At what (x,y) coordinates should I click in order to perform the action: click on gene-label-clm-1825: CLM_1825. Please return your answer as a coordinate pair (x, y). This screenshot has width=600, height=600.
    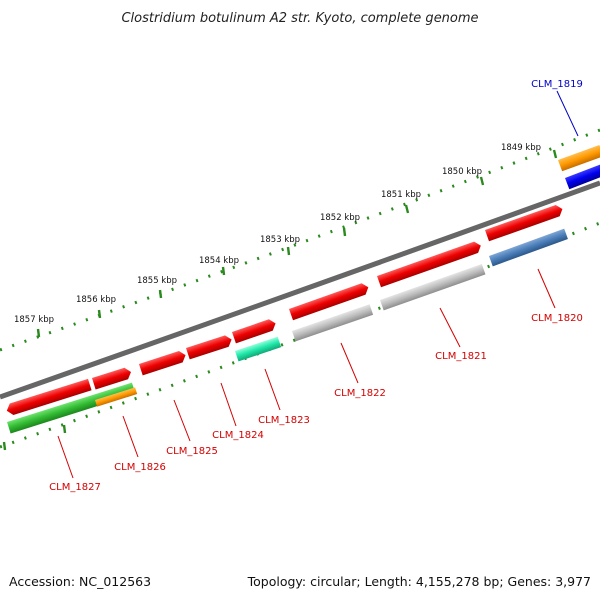
    Looking at the image, I should click on (192, 451).